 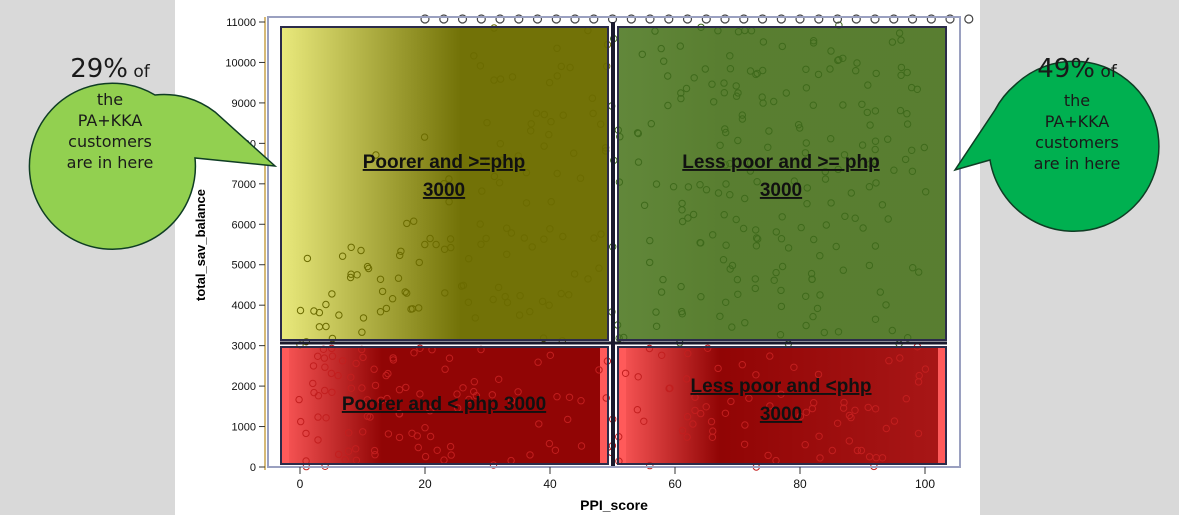 I want to click on quadrant-border-poorer-low, so click(x=444, y=405).